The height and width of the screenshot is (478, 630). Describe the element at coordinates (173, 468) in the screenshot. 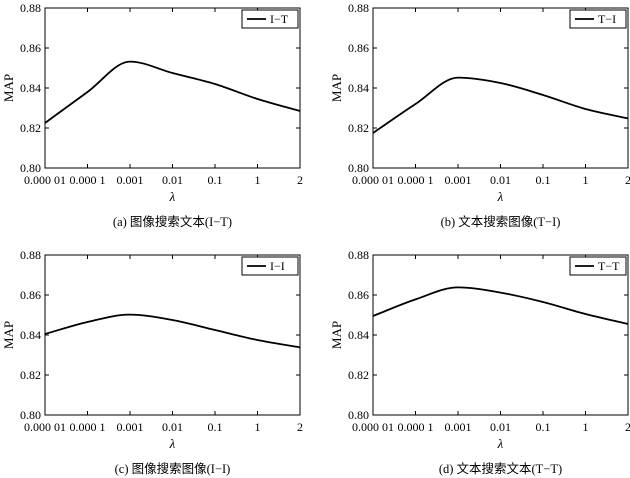

I see `chart-caption: (c) 图像搜索图像(I−I)` at that location.